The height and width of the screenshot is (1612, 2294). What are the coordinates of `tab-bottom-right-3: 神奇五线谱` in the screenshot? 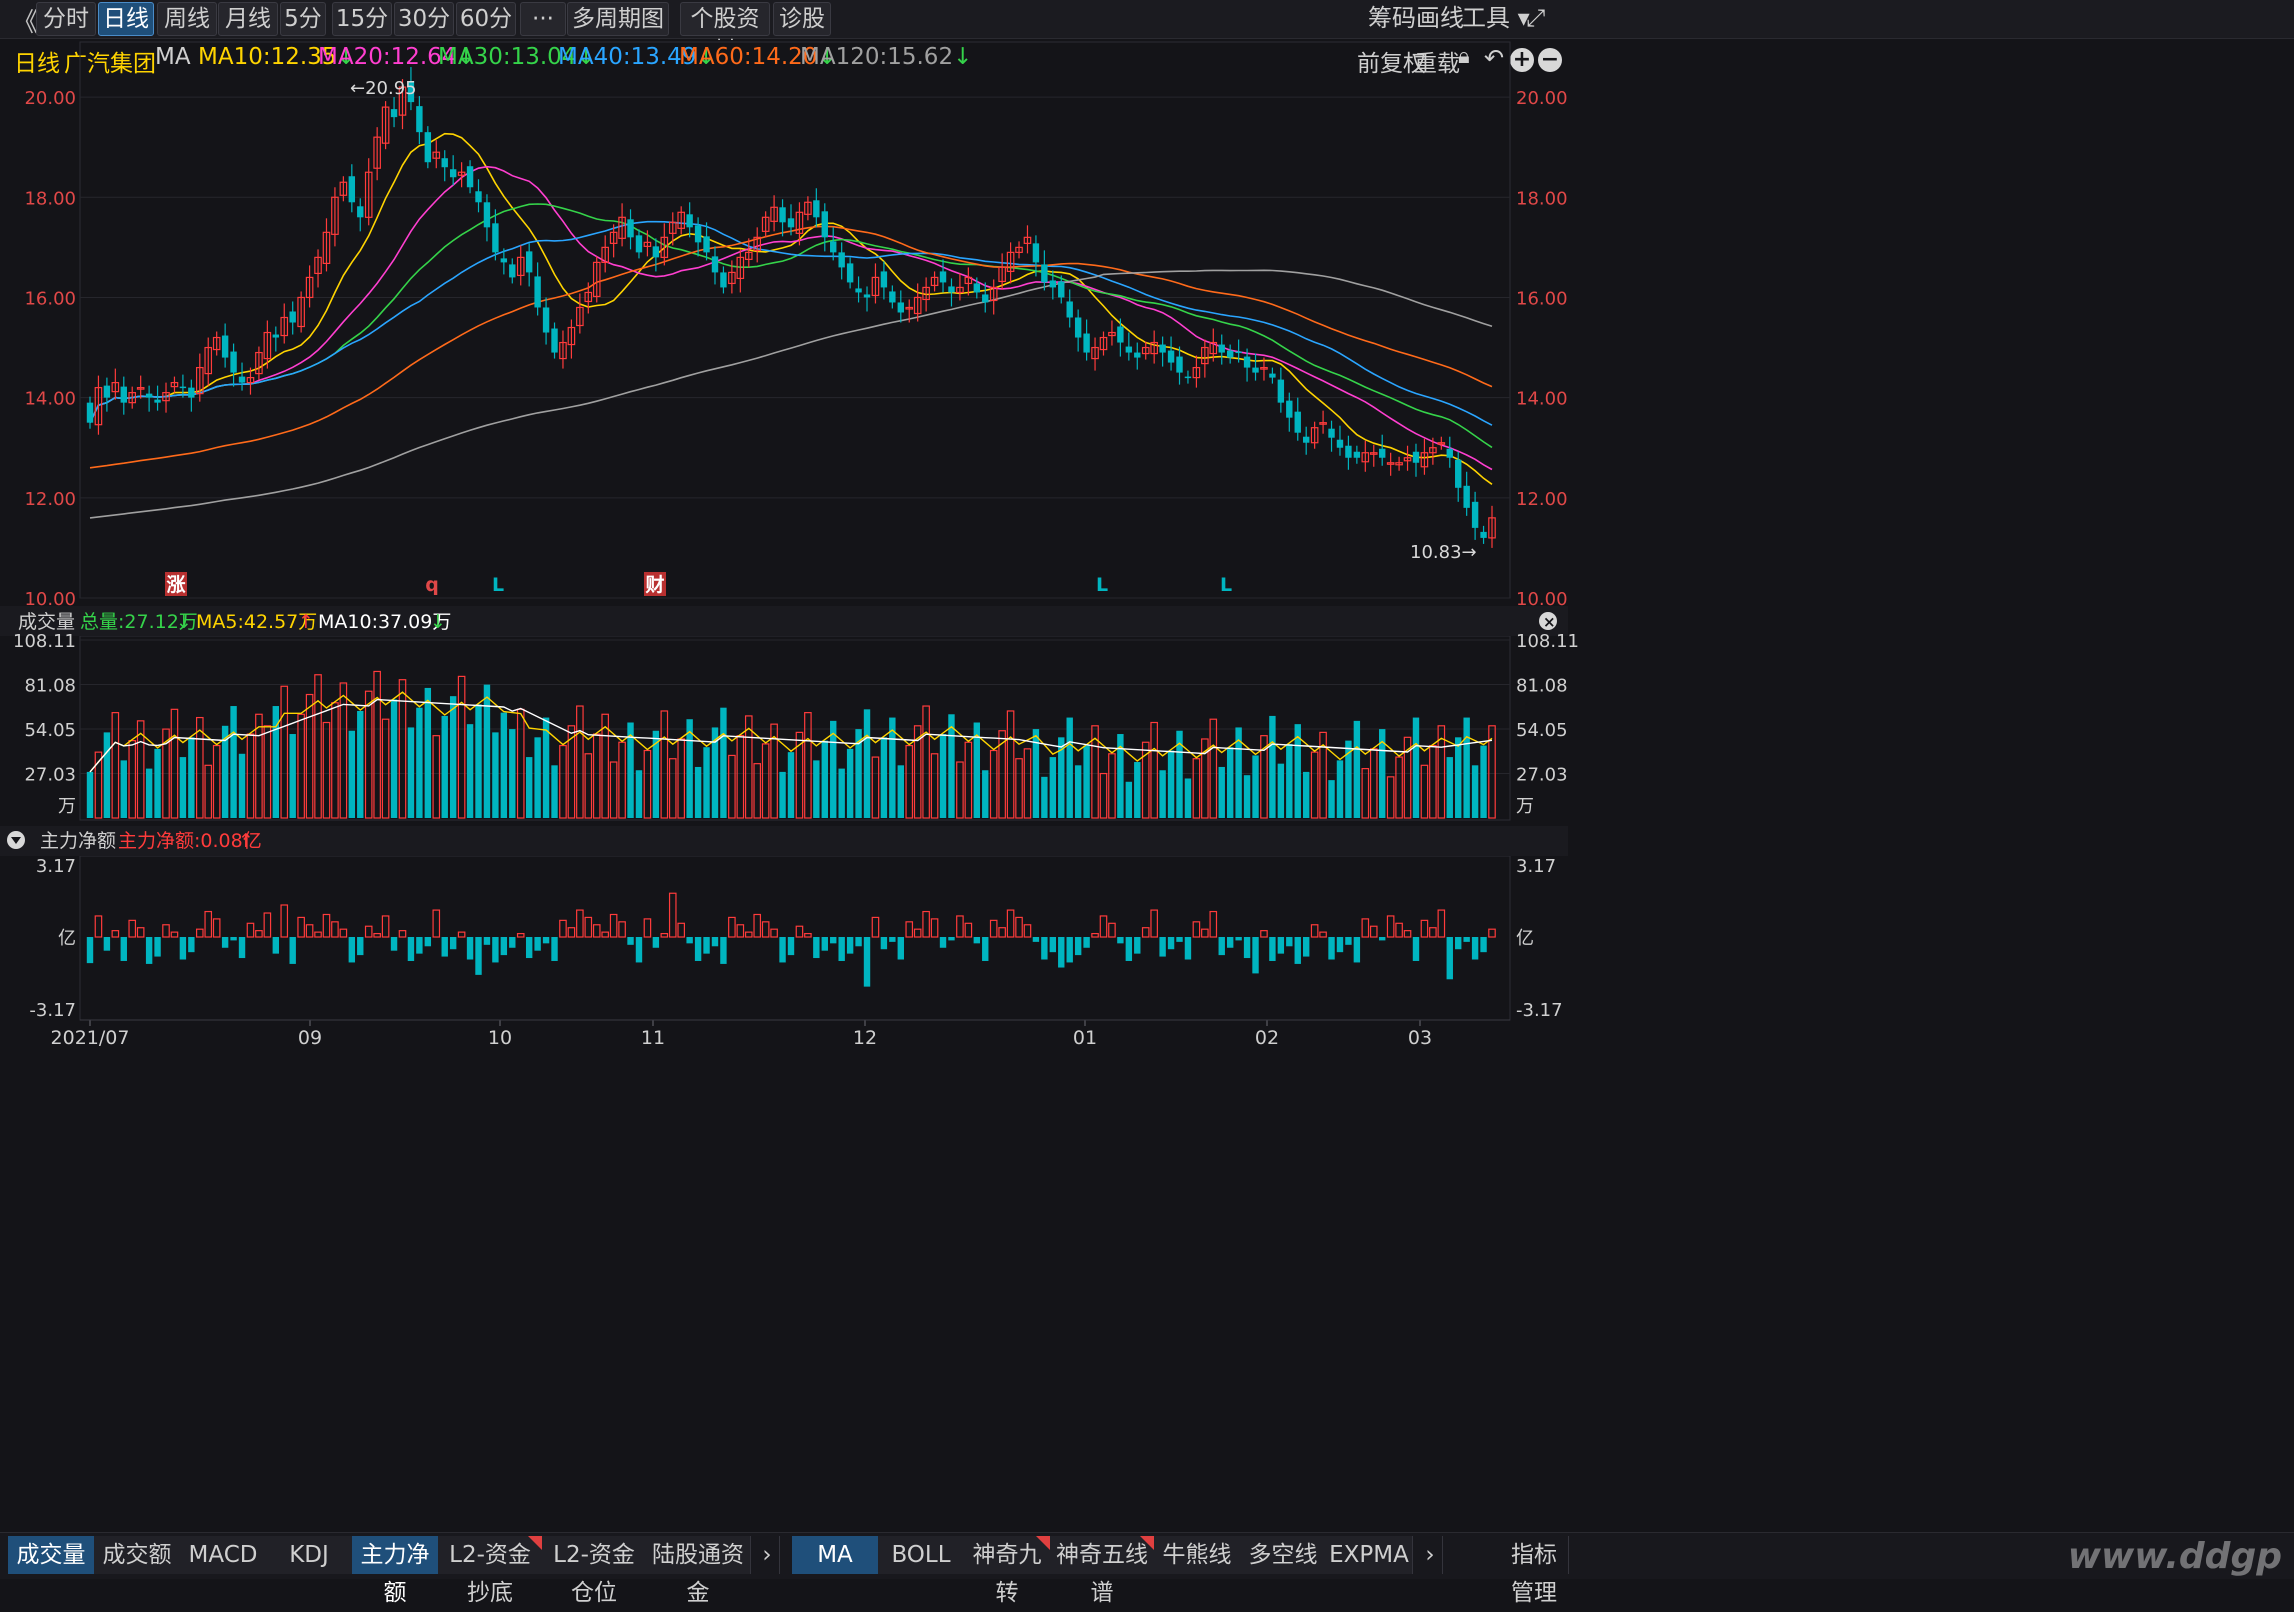 It's located at (1102, 1571).